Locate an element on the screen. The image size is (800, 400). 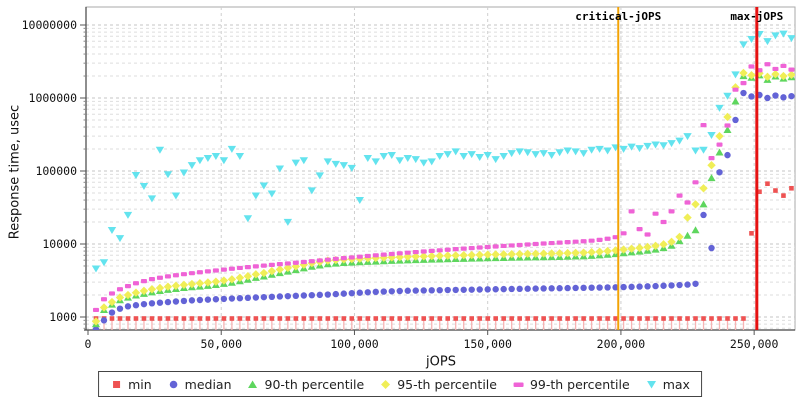
legend-item-95-th-percentile: 95-th percentile is located at coordinates (438, 384).